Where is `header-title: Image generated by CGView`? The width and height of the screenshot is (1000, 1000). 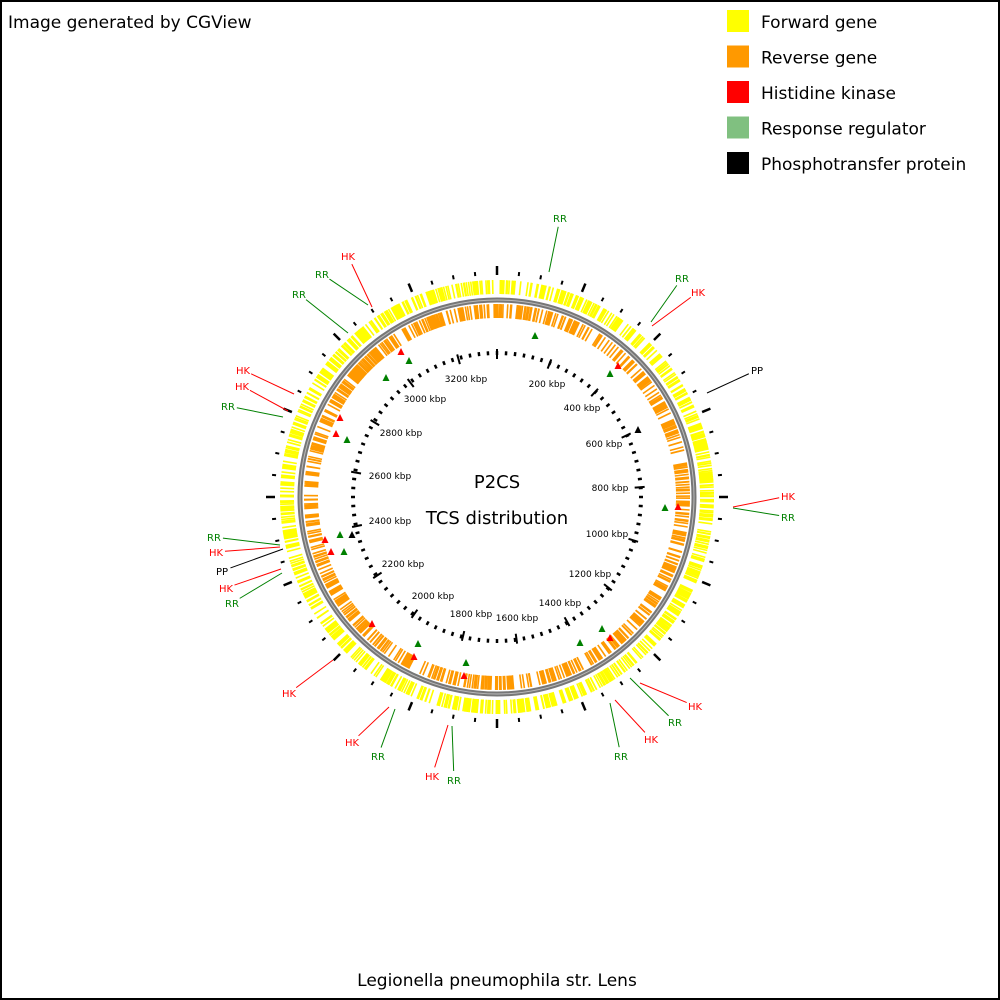 header-title: Image generated by CGView is located at coordinates (130, 23).